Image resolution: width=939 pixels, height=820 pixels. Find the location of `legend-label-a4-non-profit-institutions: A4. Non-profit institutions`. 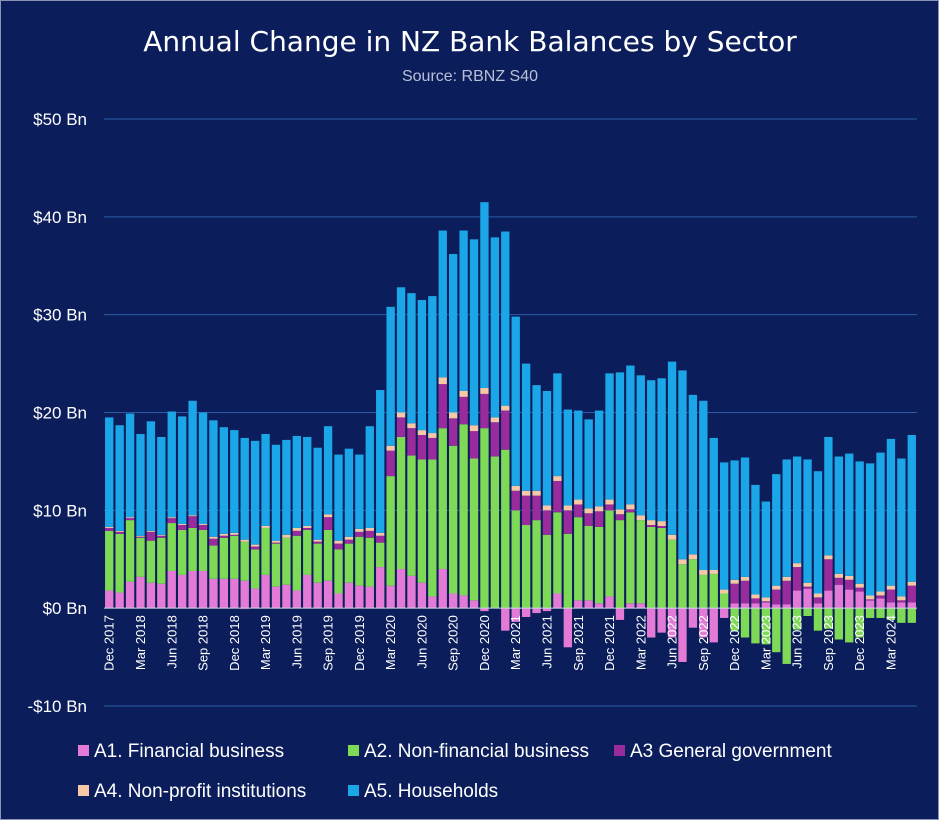

legend-label-a4-non-profit-institutions: A4. Non-profit institutions is located at coordinates (200, 791).